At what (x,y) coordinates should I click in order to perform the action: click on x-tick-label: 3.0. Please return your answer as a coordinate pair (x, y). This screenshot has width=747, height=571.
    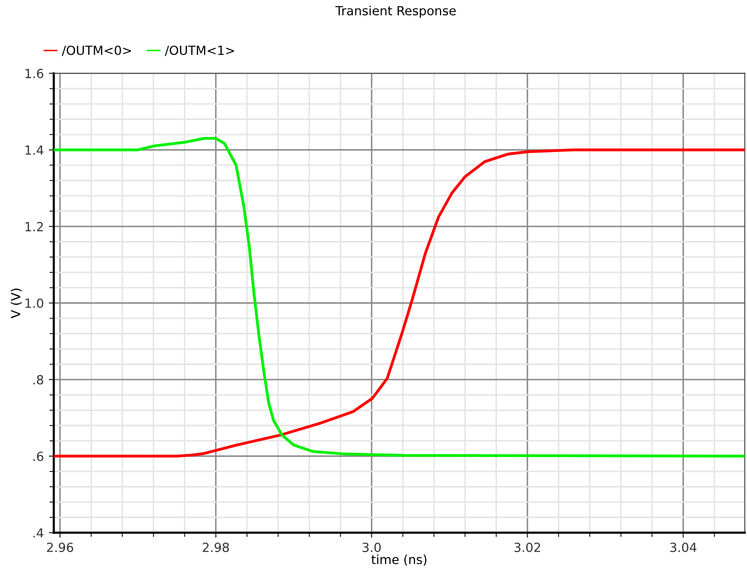
    Looking at the image, I should click on (371, 547).